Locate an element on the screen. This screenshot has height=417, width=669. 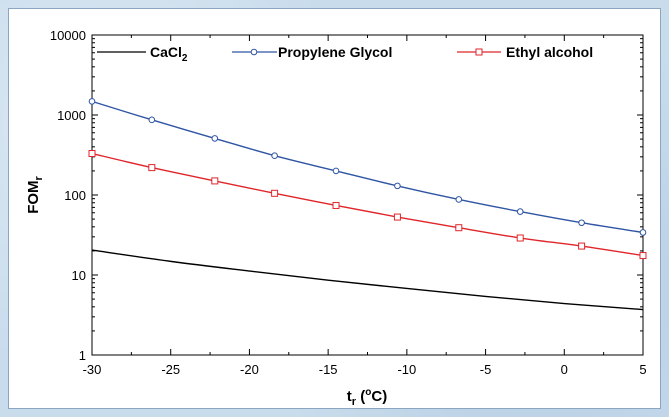
legend-label-cacl2-sub: 2 is located at coordinates (185, 58).